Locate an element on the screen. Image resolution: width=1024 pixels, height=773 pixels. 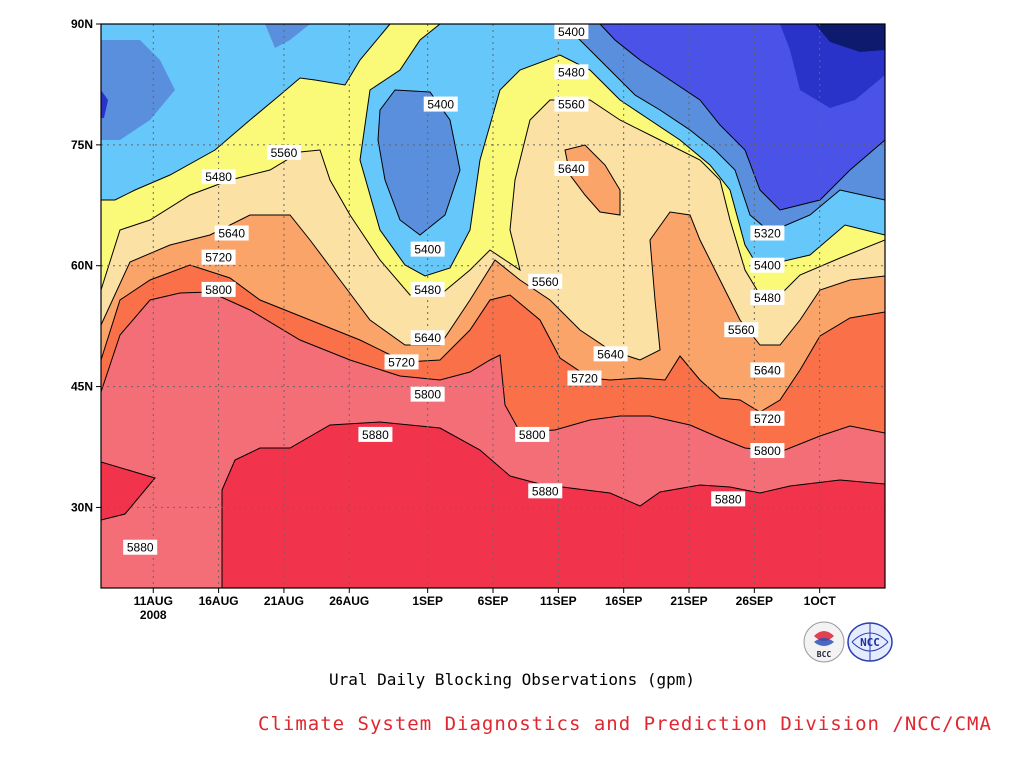
x-tick-label: 11AUG is located at coordinates (153, 601).